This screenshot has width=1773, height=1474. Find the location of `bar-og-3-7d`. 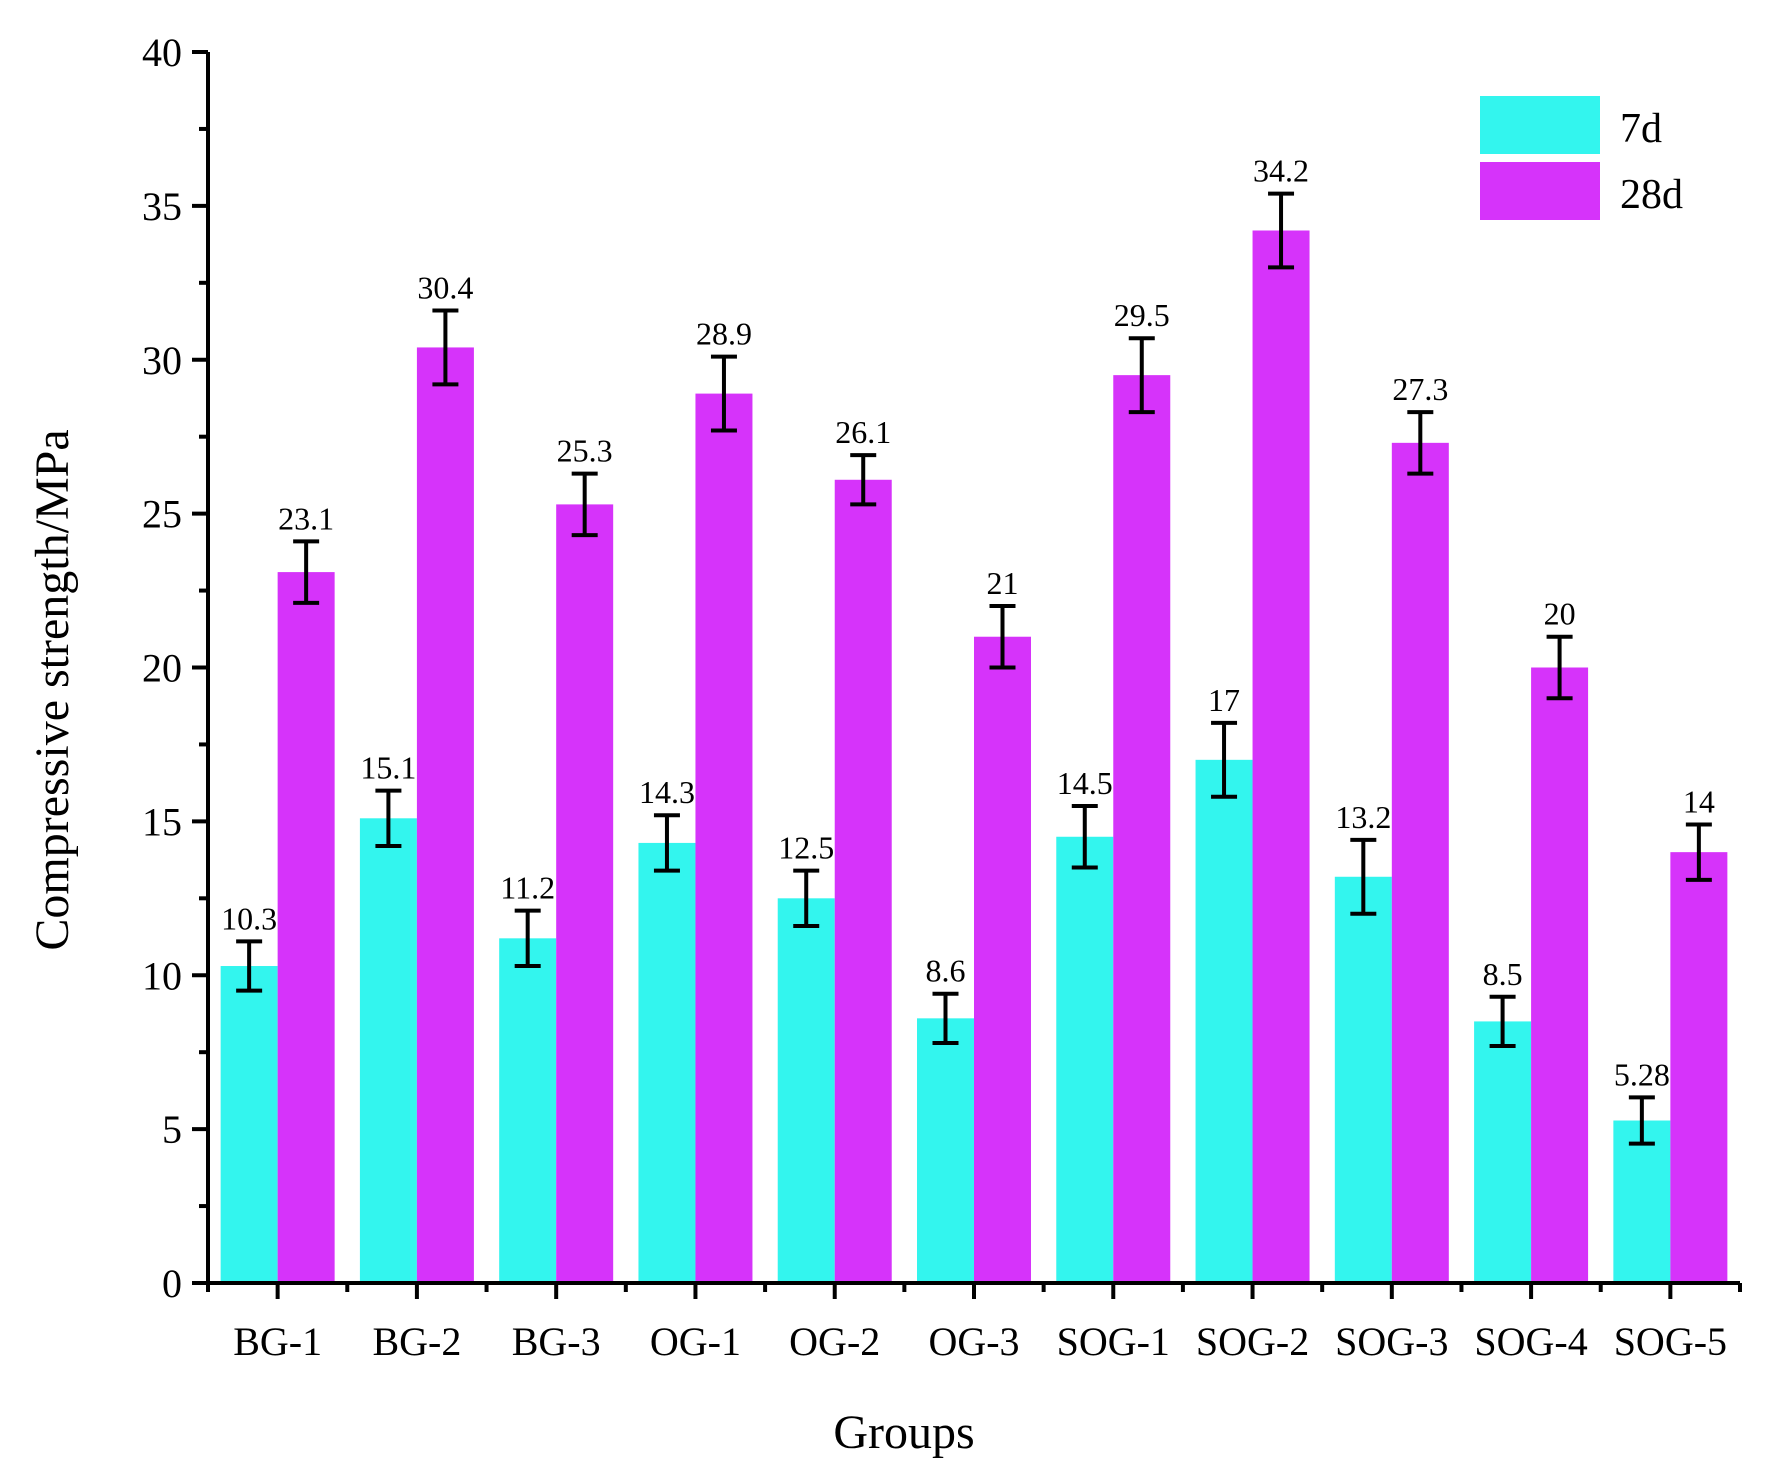

bar-og-3-7d is located at coordinates (945, 1150).